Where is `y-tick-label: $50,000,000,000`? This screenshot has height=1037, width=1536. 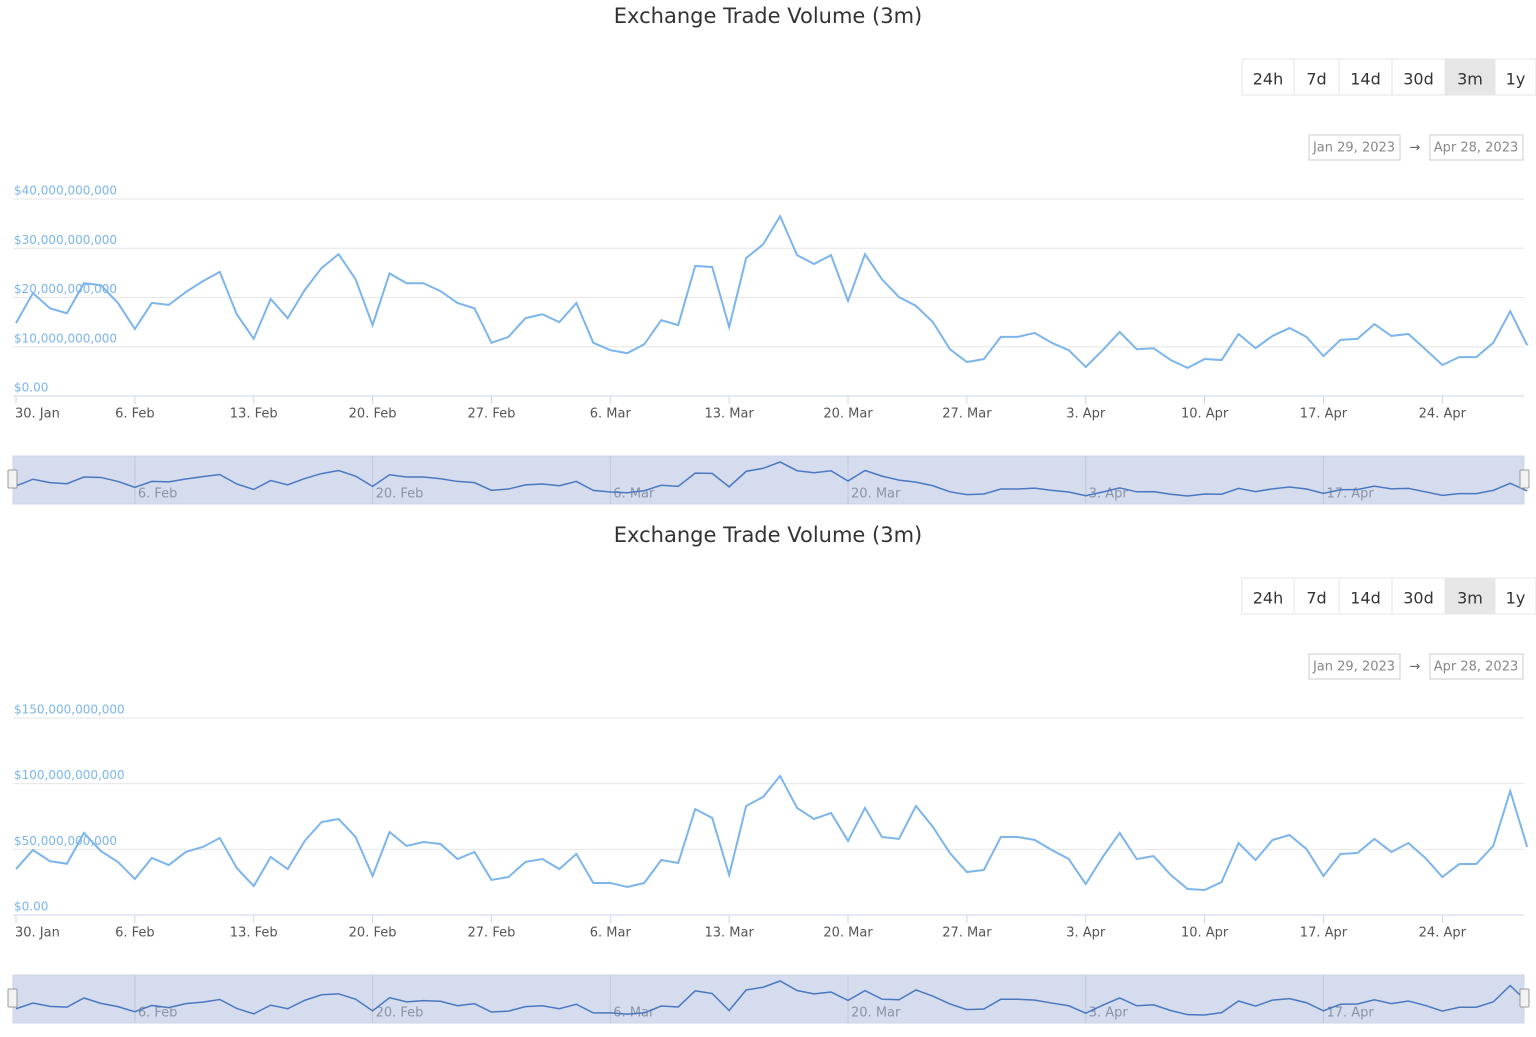
y-tick-label: $50,000,000,000 is located at coordinates (65, 841).